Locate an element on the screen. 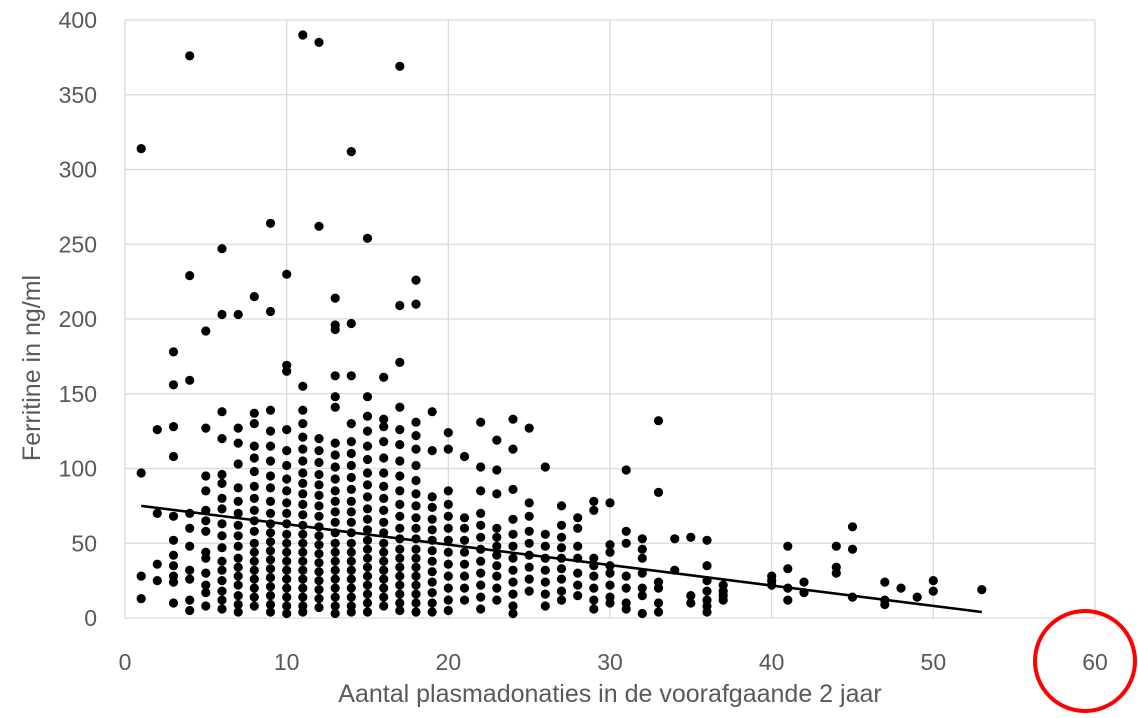  y-axis-label: Ferritine in ng/ml is located at coordinates (32, 368).